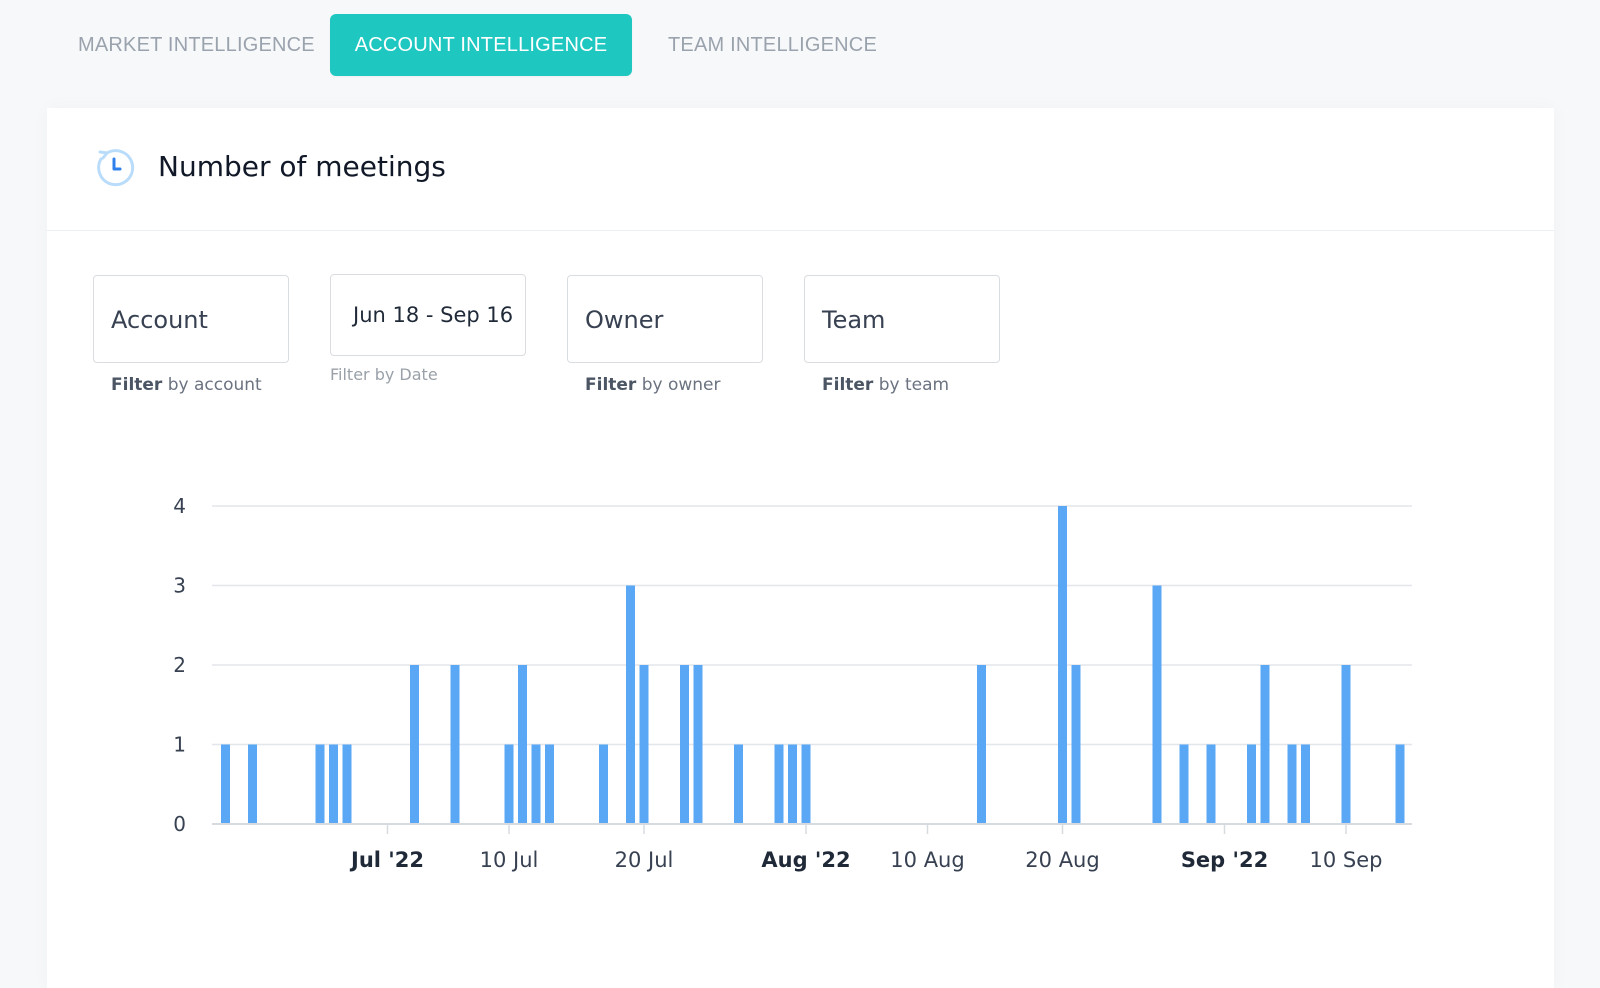 The width and height of the screenshot is (1600, 988). Describe the element at coordinates (179, 745) in the screenshot. I see `y-tick-label: 1` at that location.